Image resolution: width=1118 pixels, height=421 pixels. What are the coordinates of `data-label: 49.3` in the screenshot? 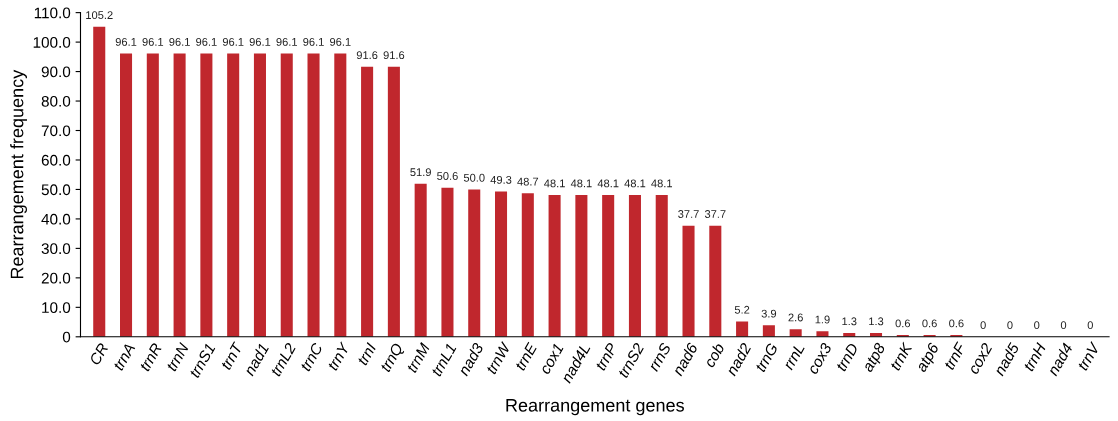 It's located at (501, 179).